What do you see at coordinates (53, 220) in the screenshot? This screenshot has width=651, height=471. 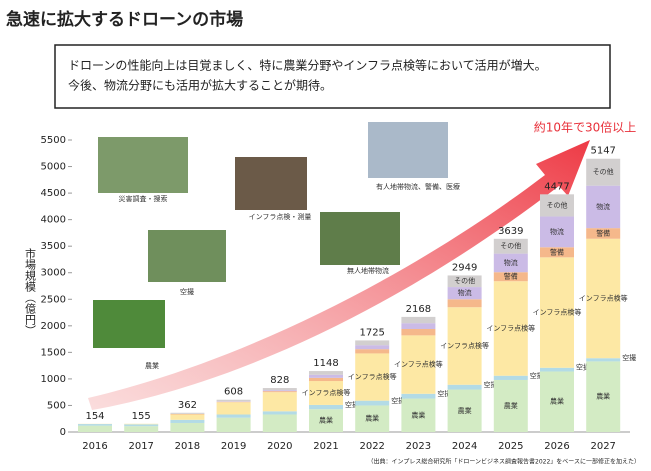 I see `y-tick-label: 4000` at bounding box center [53, 220].